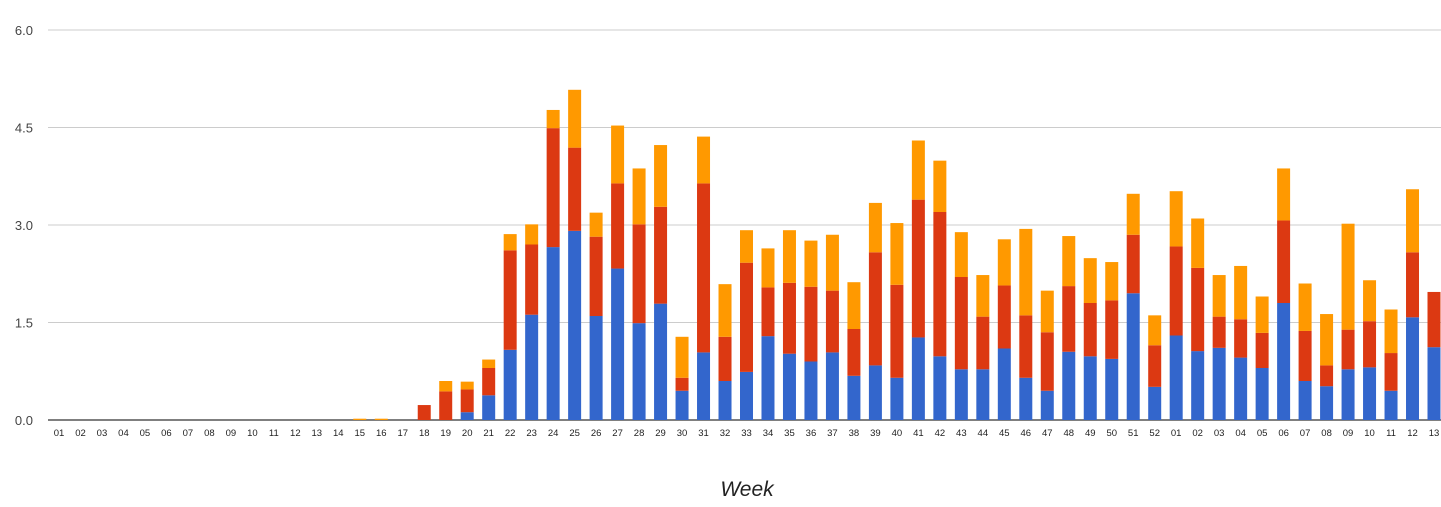  What do you see at coordinates (682, 433) in the screenshot?
I see `x-tick-label: 30` at bounding box center [682, 433].